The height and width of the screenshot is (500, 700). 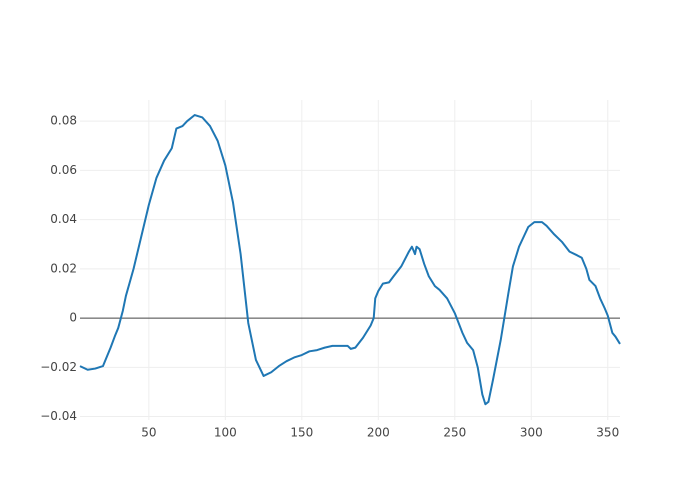 I want to click on y-tick-label: 0.06, so click(x=63, y=170).